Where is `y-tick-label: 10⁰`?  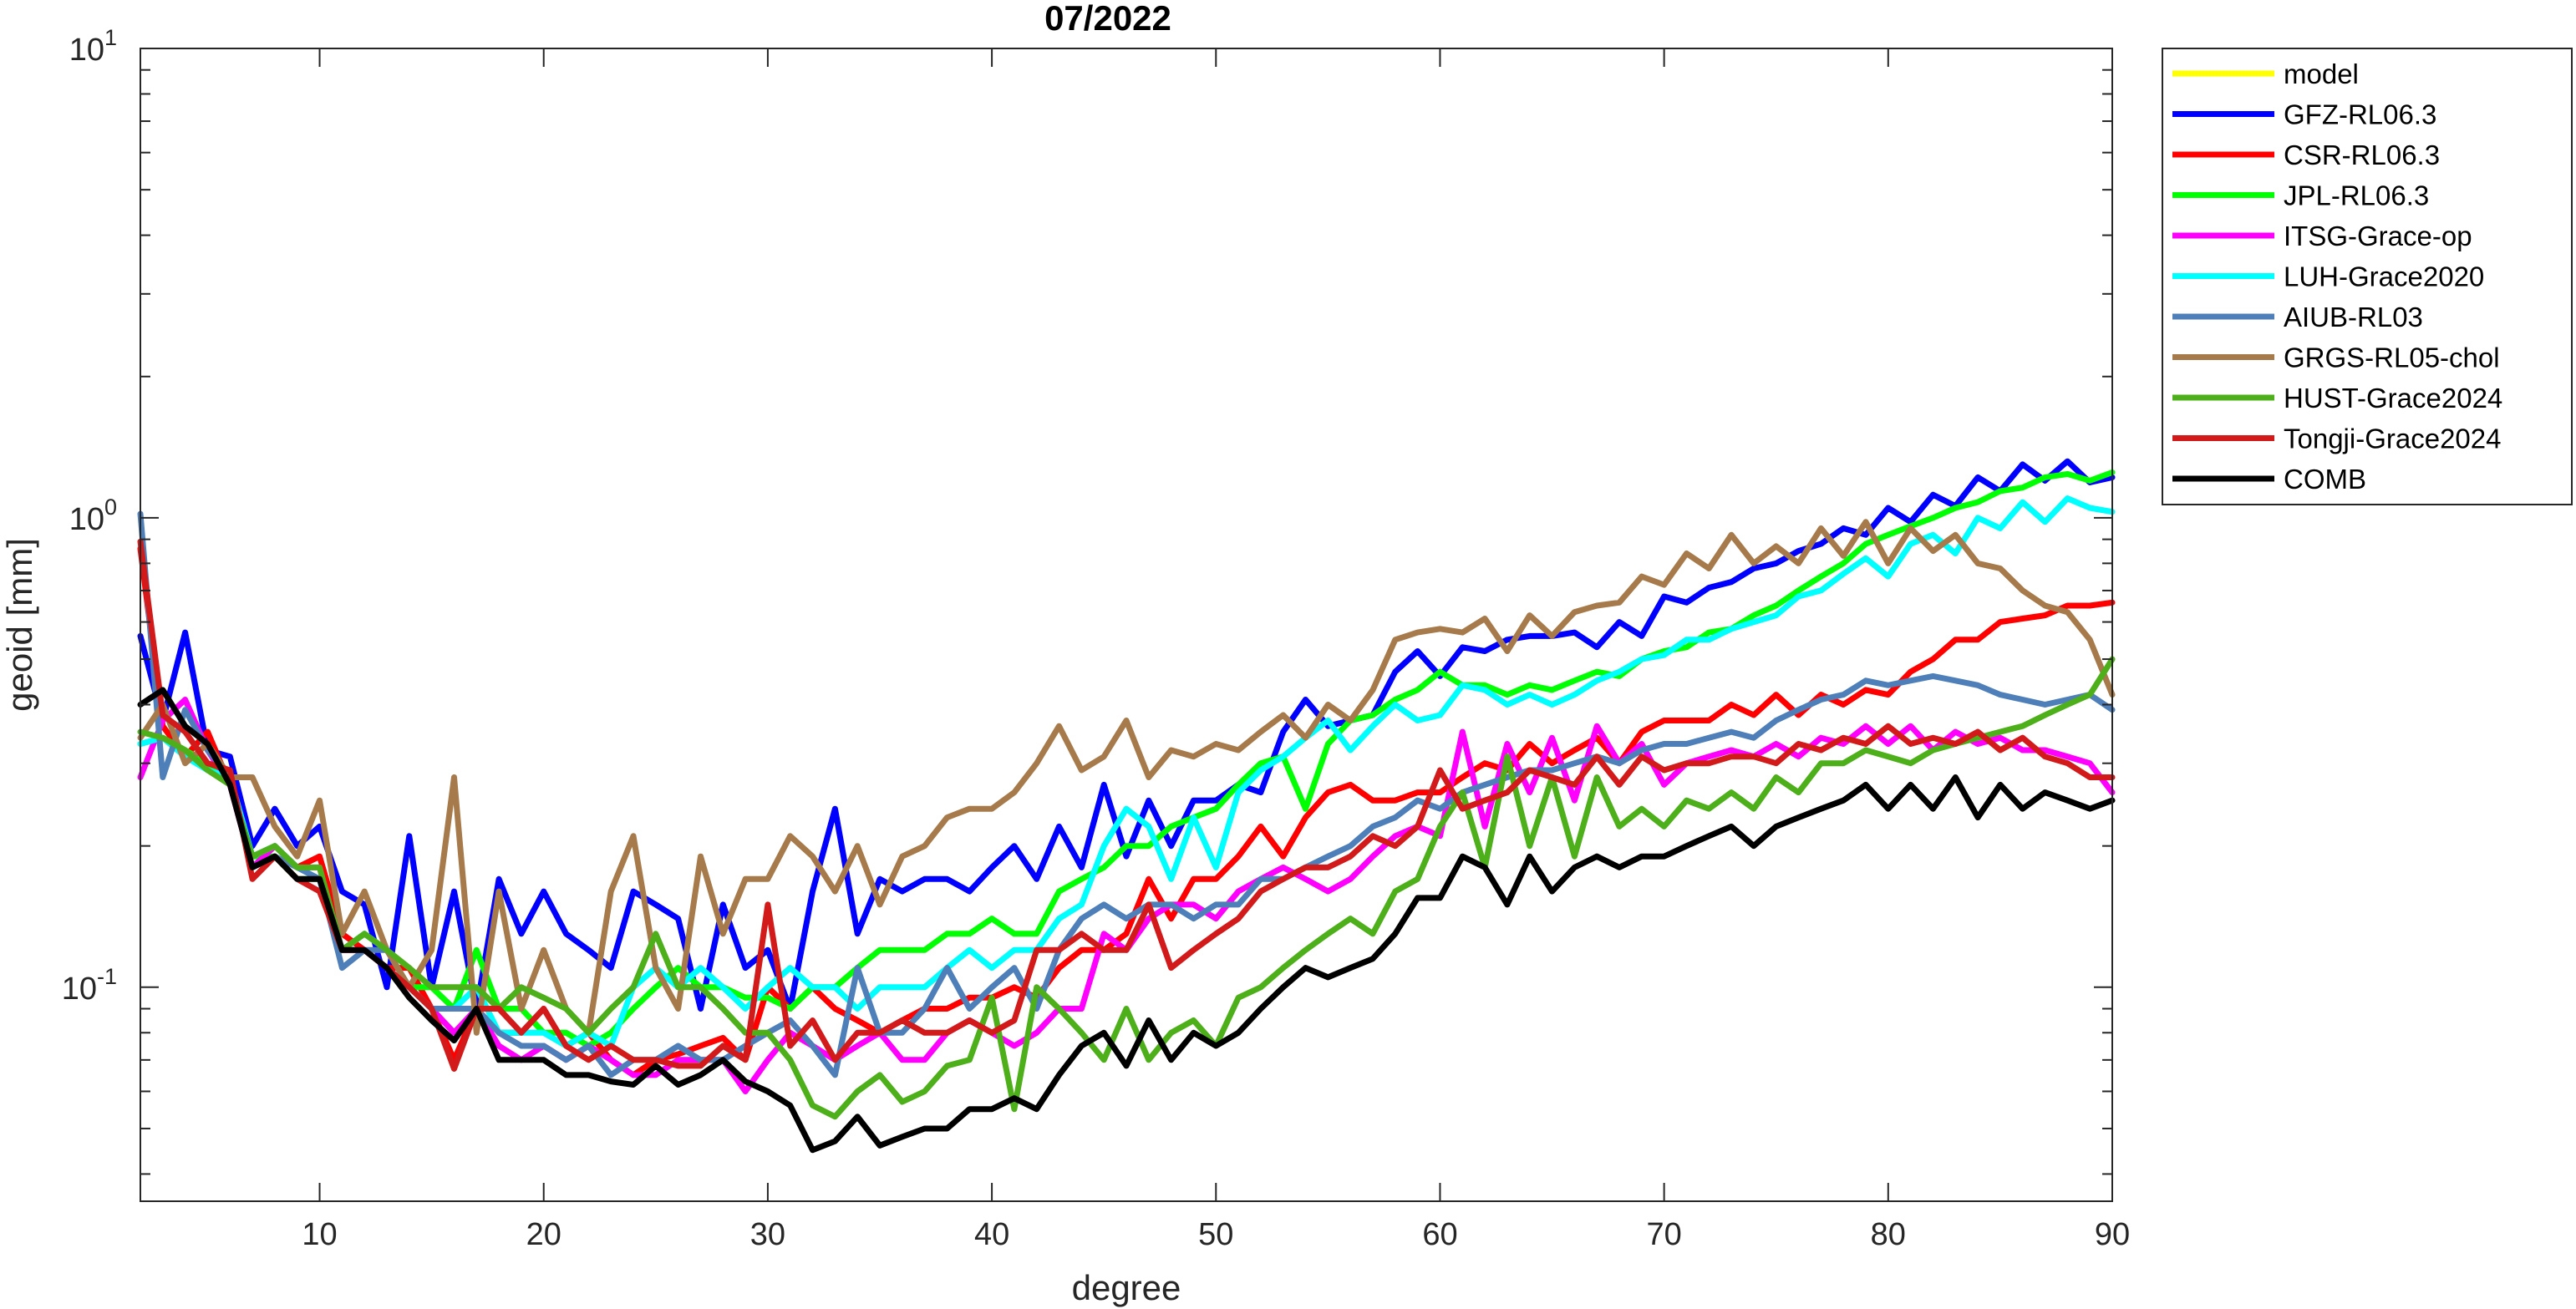 y-tick-label: 10⁰ is located at coordinates (93, 516).